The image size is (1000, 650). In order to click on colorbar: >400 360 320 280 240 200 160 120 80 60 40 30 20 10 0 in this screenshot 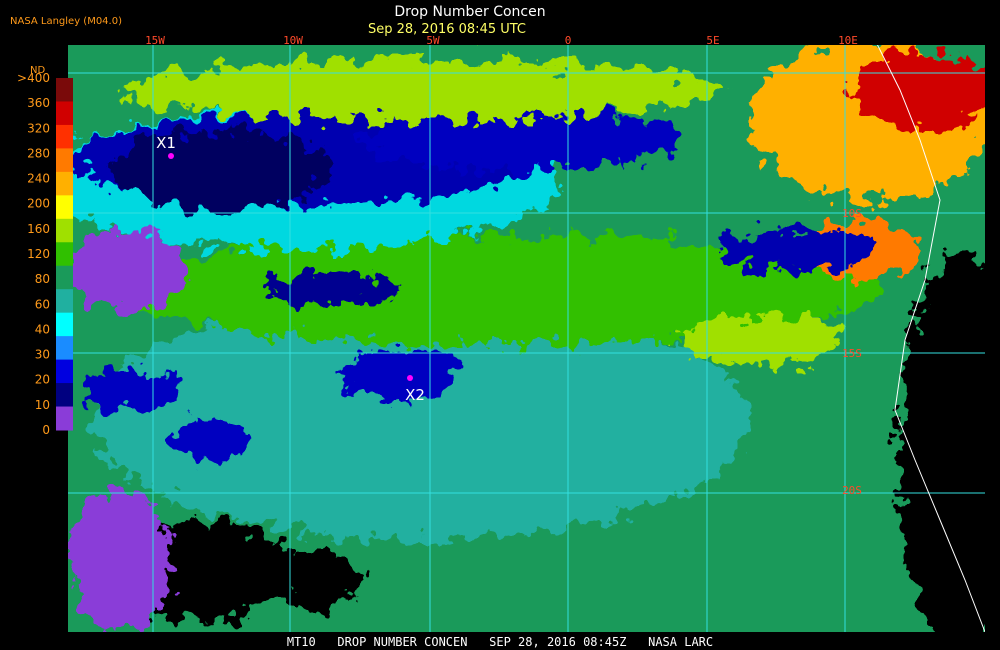, I will do `click(45, 254)`.